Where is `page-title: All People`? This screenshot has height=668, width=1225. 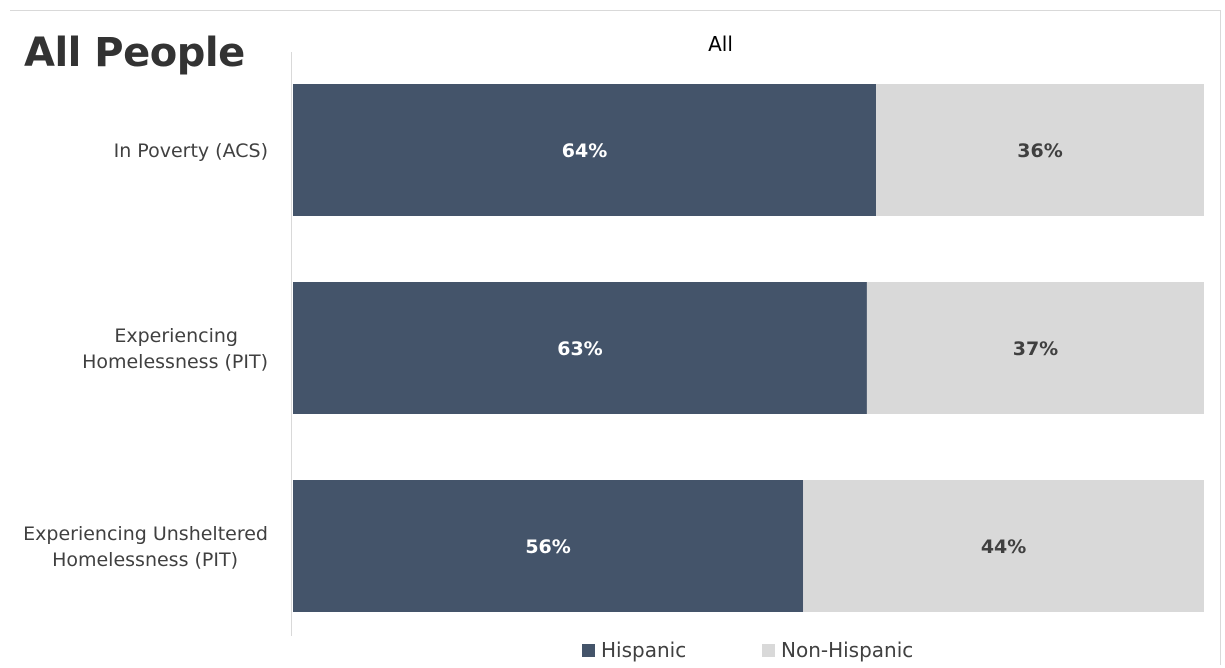
page-title: All People is located at coordinates (134, 53).